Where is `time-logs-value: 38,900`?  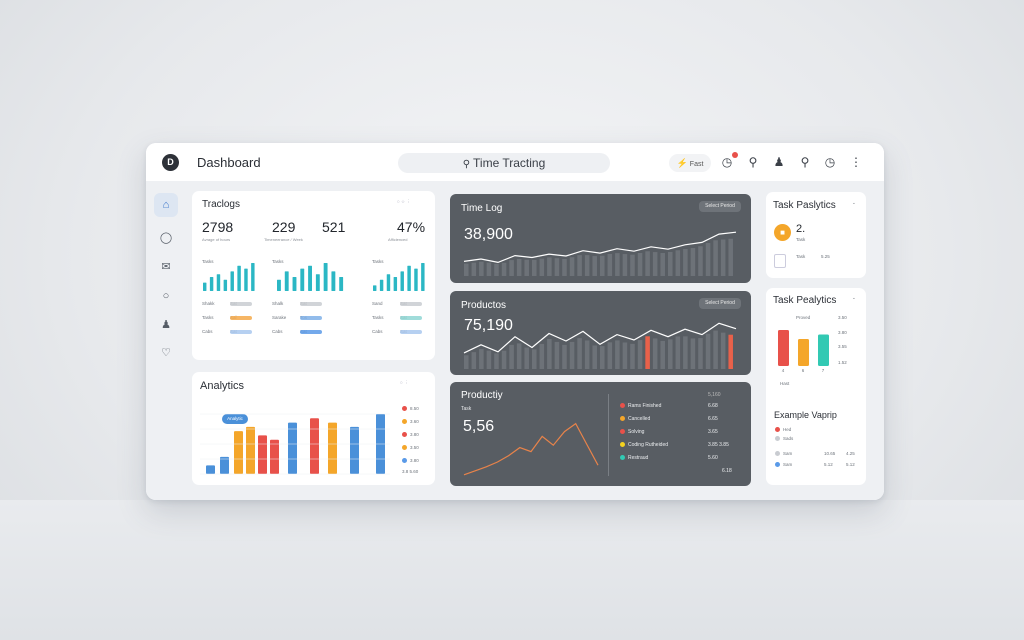
time-logs-value: 38,900 is located at coordinates (488, 234).